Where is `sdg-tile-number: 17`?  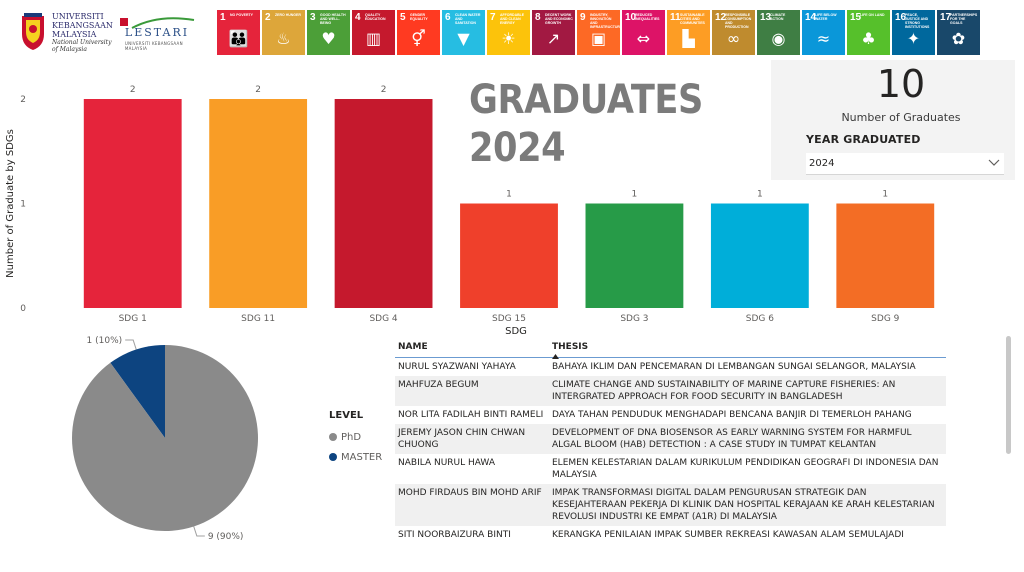
sdg-tile-number: 17 is located at coordinates (946, 17).